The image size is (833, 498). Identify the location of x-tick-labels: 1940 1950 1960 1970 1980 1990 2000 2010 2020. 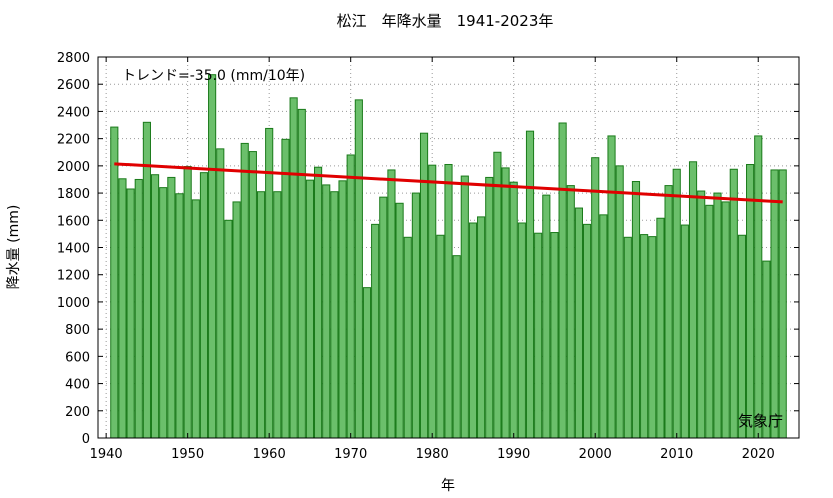
(432, 454).